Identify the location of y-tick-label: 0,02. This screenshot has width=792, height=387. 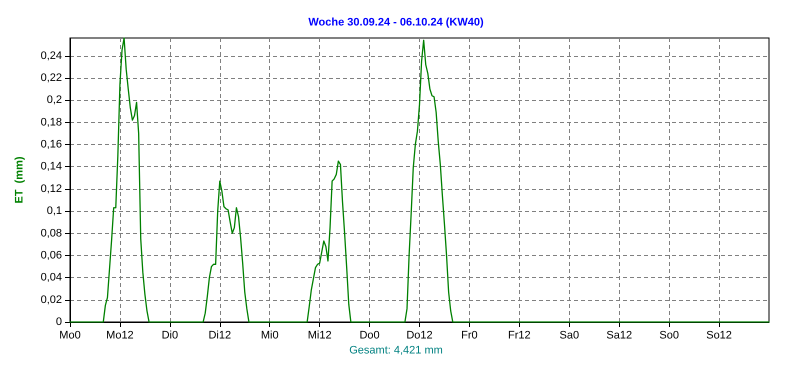
(51, 300).